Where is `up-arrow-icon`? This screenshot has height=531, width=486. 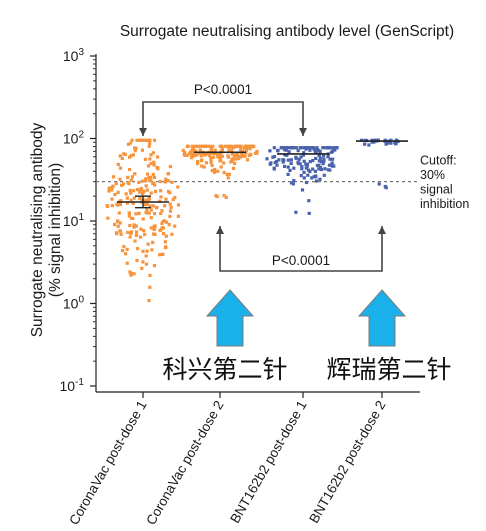
up-arrow-icon is located at coordinates (230, 318).